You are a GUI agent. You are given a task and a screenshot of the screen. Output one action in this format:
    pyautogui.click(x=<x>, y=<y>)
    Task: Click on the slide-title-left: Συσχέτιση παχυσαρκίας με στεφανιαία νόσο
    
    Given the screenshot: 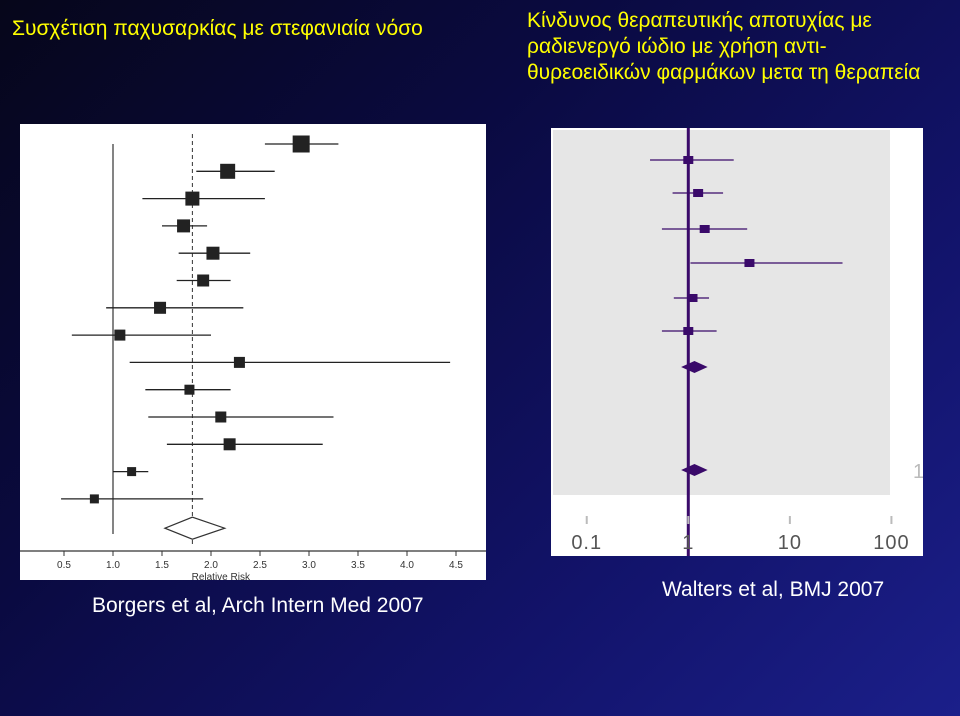 What is the action you would take?
    pyautogui.click(x=217, y=28)
    